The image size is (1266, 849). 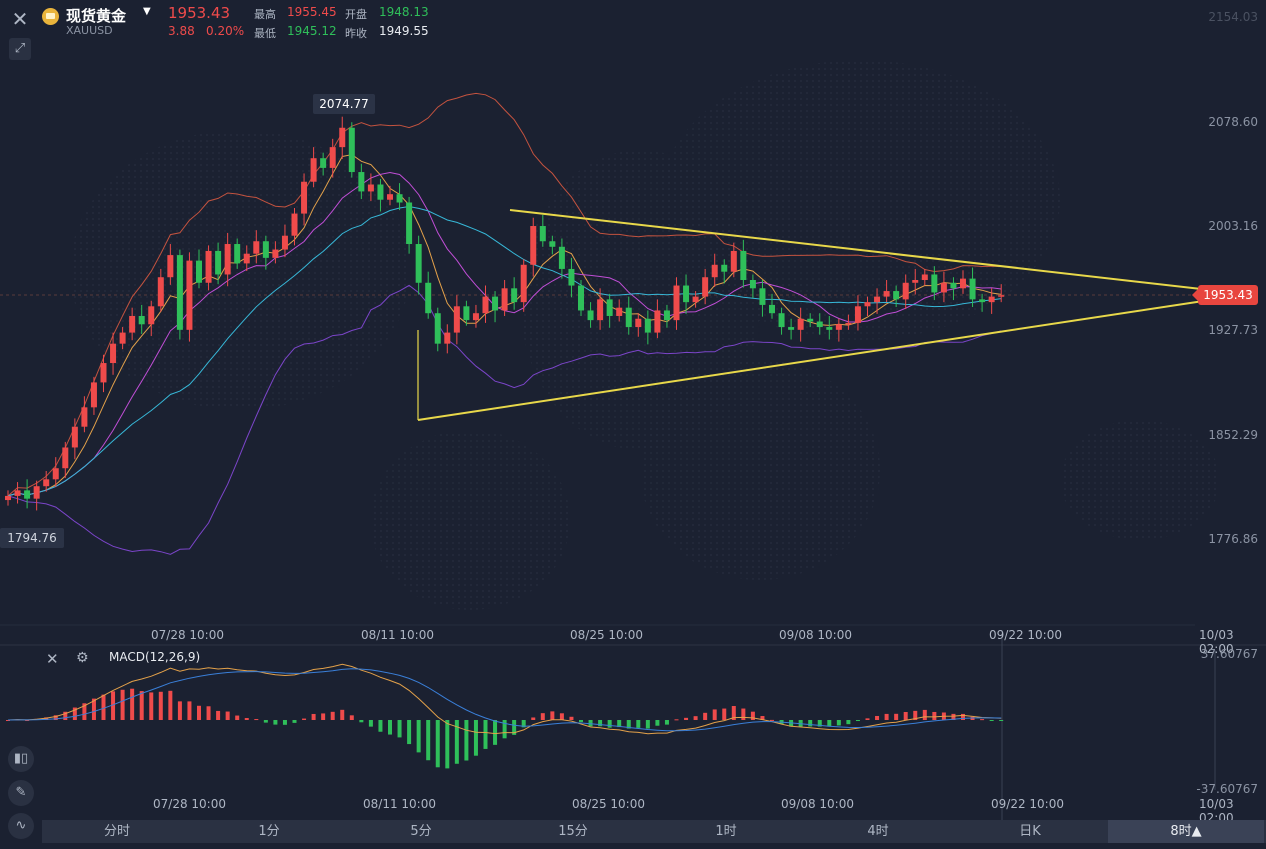 I want to click on price-tick: 1776.86, so click(x=1233, y=539).